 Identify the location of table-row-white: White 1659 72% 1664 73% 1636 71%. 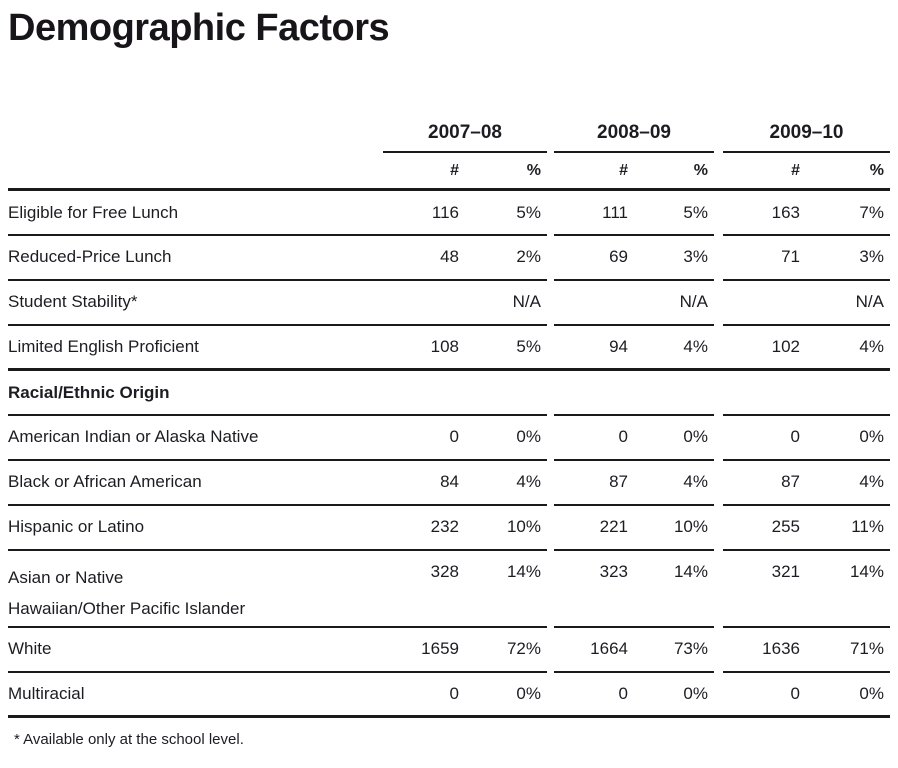
(449, 649).